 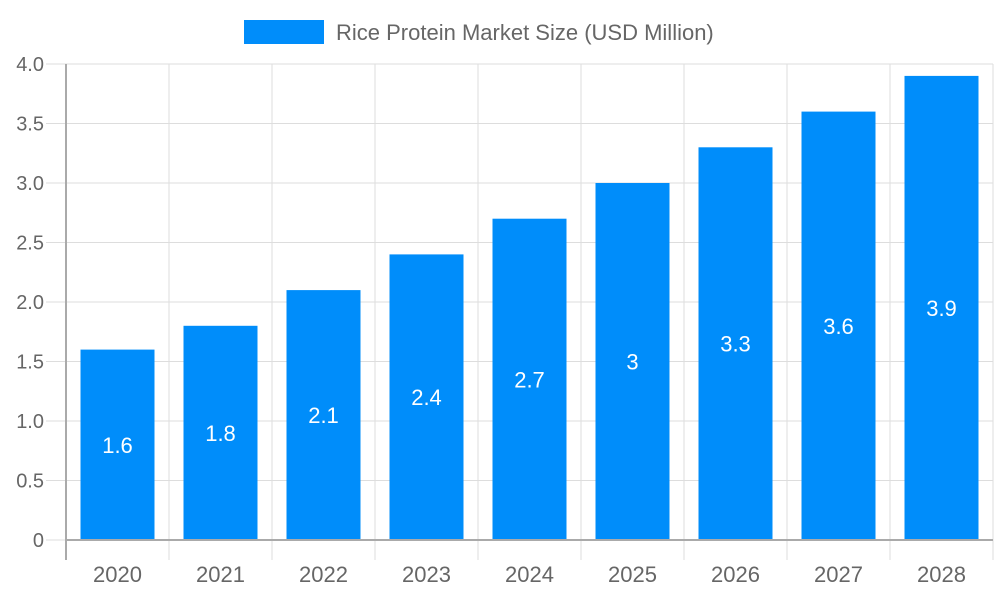 What do you see at coordinates (30, 482) in the screenshot?
I see `y-tick-label: 0.5` at bounding box center [30, 482].